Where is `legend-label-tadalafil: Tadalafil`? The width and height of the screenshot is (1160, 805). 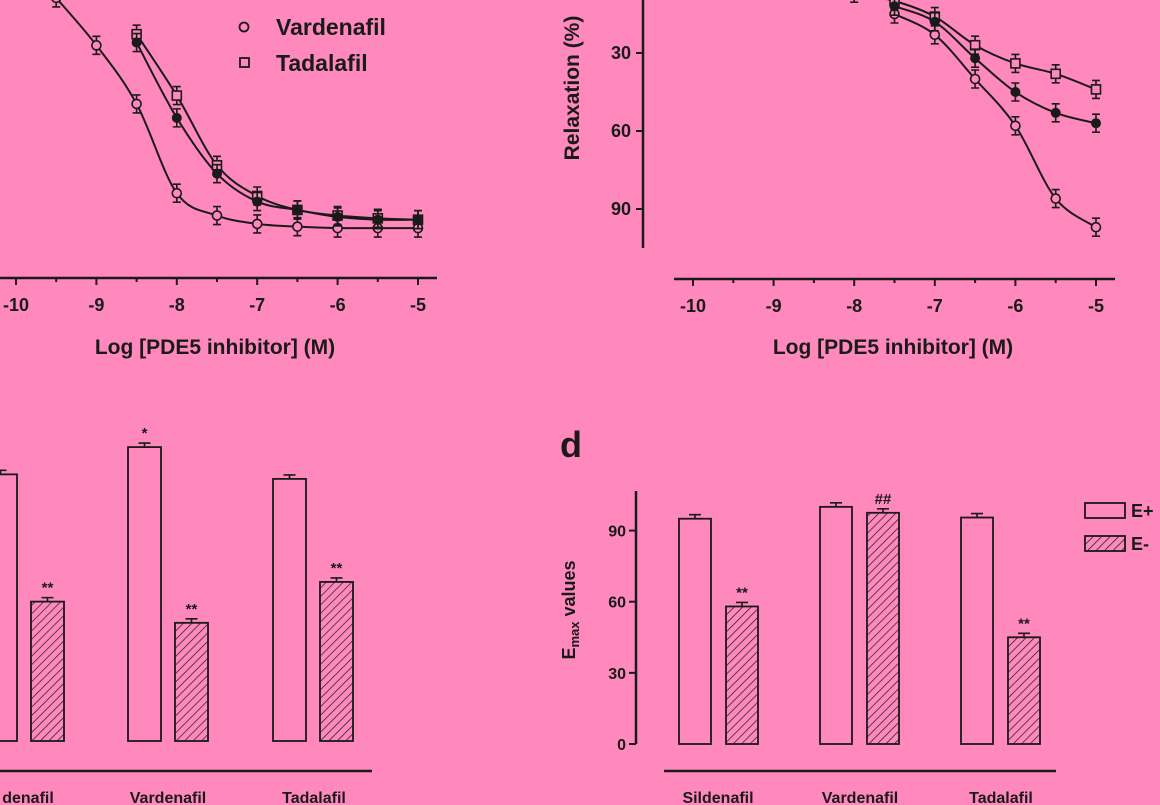 legend-label-tadalafil: Tadalafil is located at coordinates (322, 63).